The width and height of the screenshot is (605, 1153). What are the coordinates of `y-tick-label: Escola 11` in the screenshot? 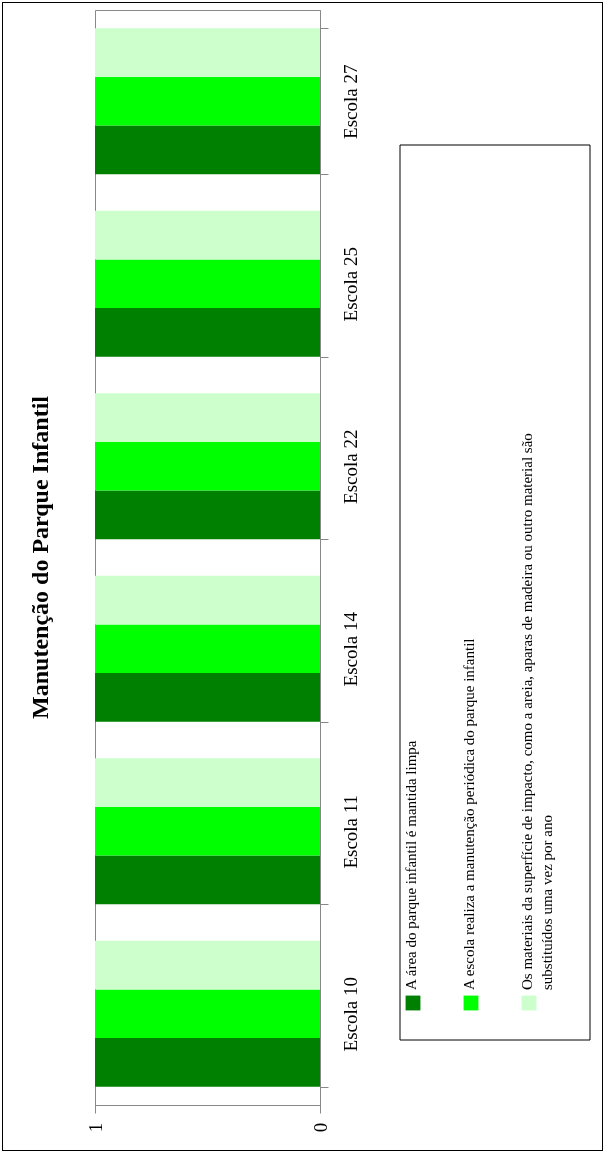 It's located at (350, 831).